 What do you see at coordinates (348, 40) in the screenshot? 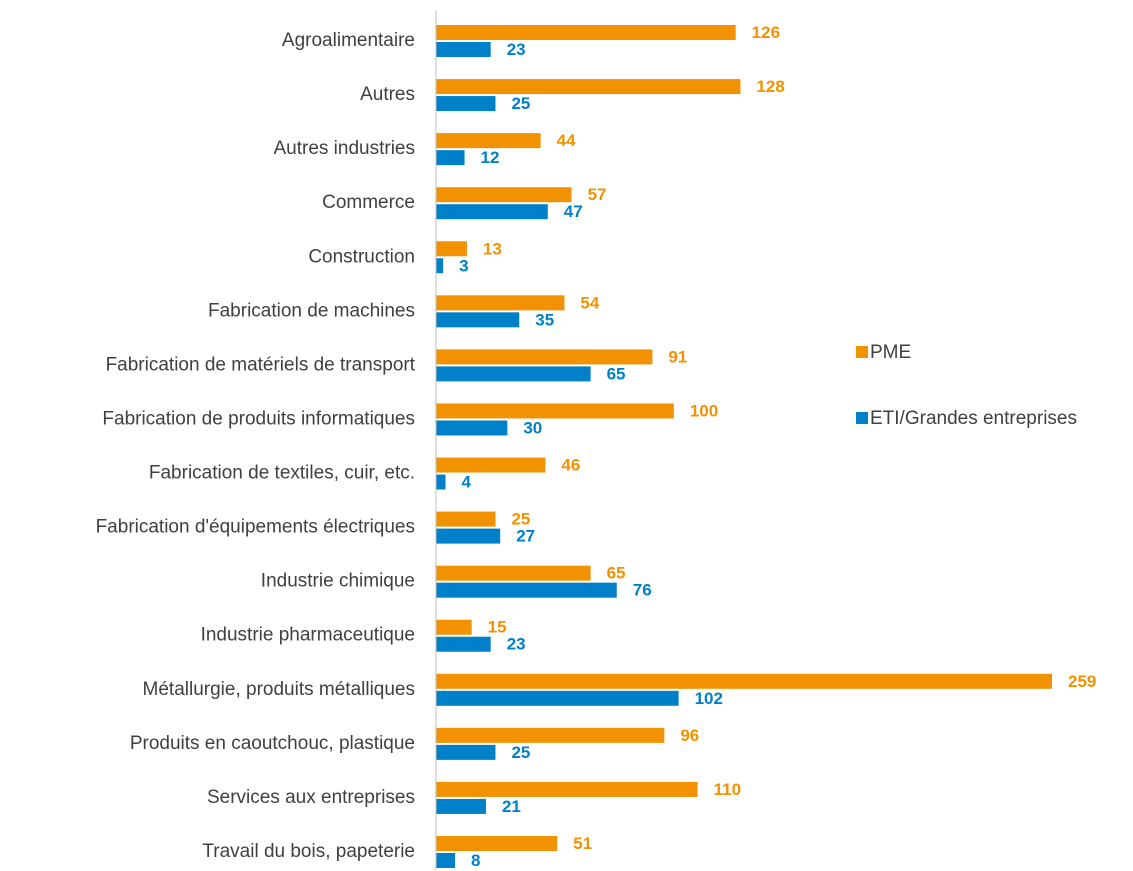
I see `category-label: Agroalimentaire` at bounding box center [348, 40].